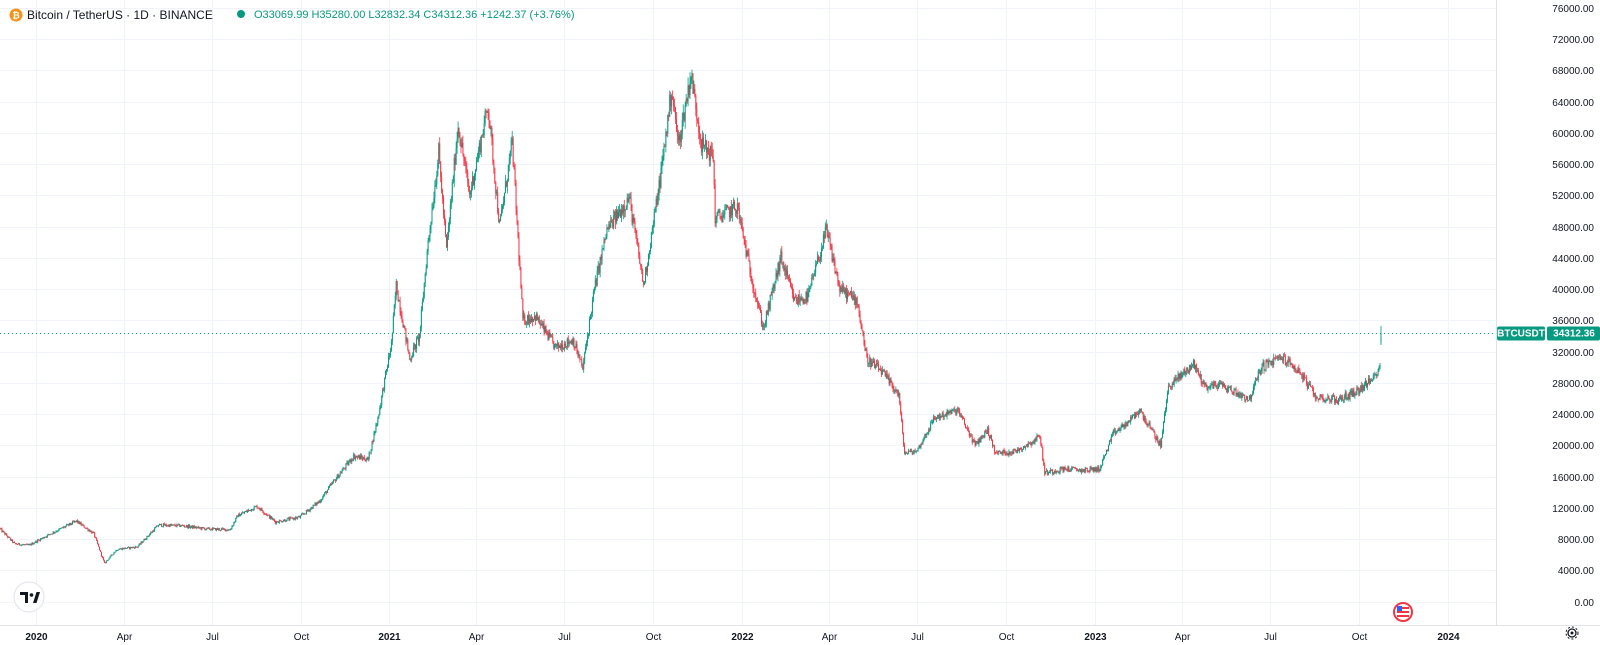  Describe the element at coordinates (29, 597) in the screenshot. I see `tradingview-logo-icon` at that location.